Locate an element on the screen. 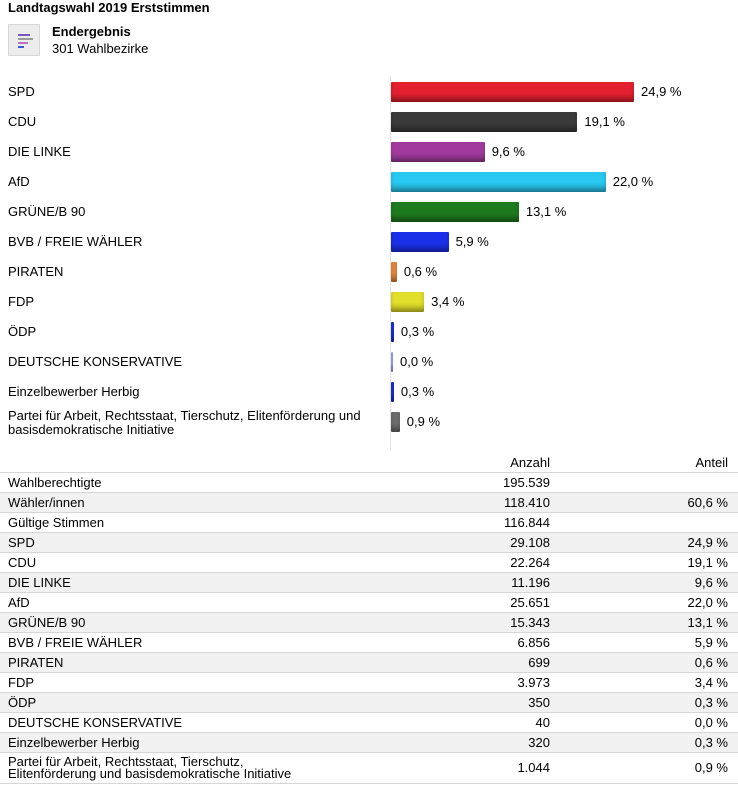  cell-share: 0,6 % is located at coordinates (649, 662).